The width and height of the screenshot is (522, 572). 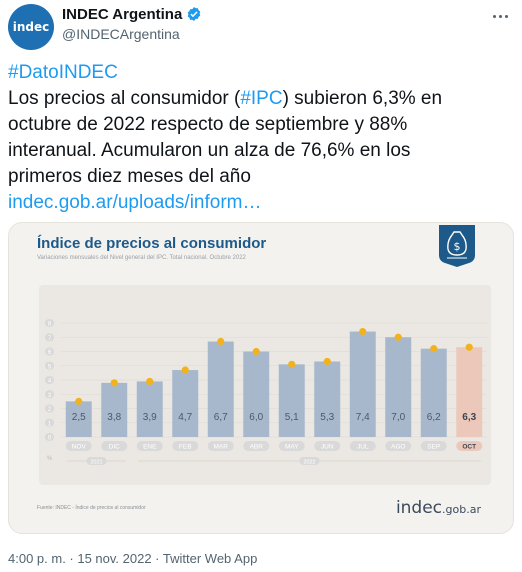 I want to click on y-tick-label: 7, so click(x=50, y=339).